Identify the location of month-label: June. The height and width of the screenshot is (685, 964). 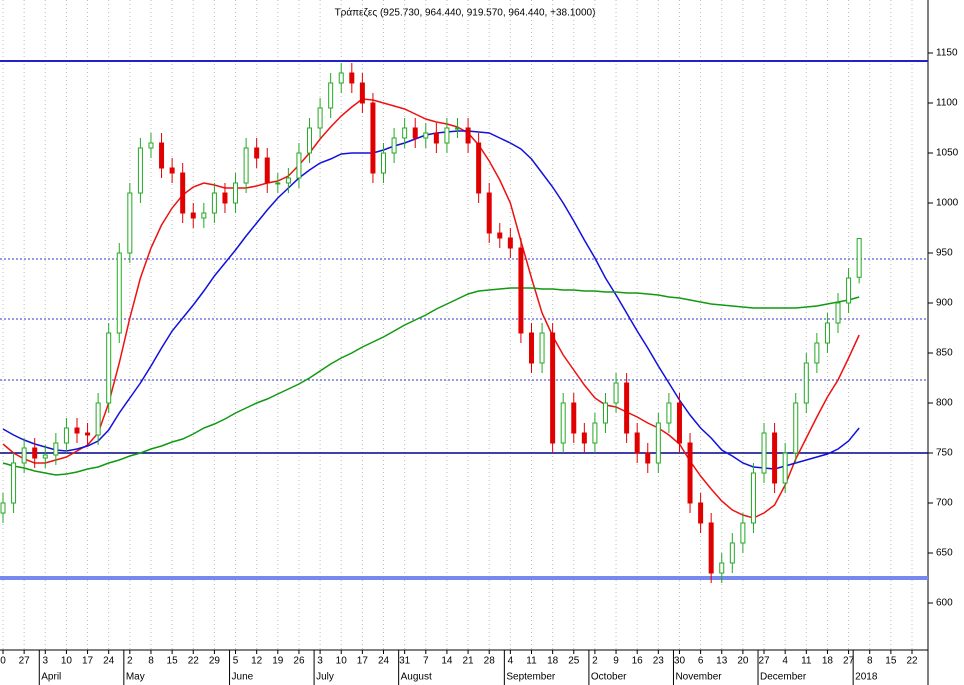
(243, 677).